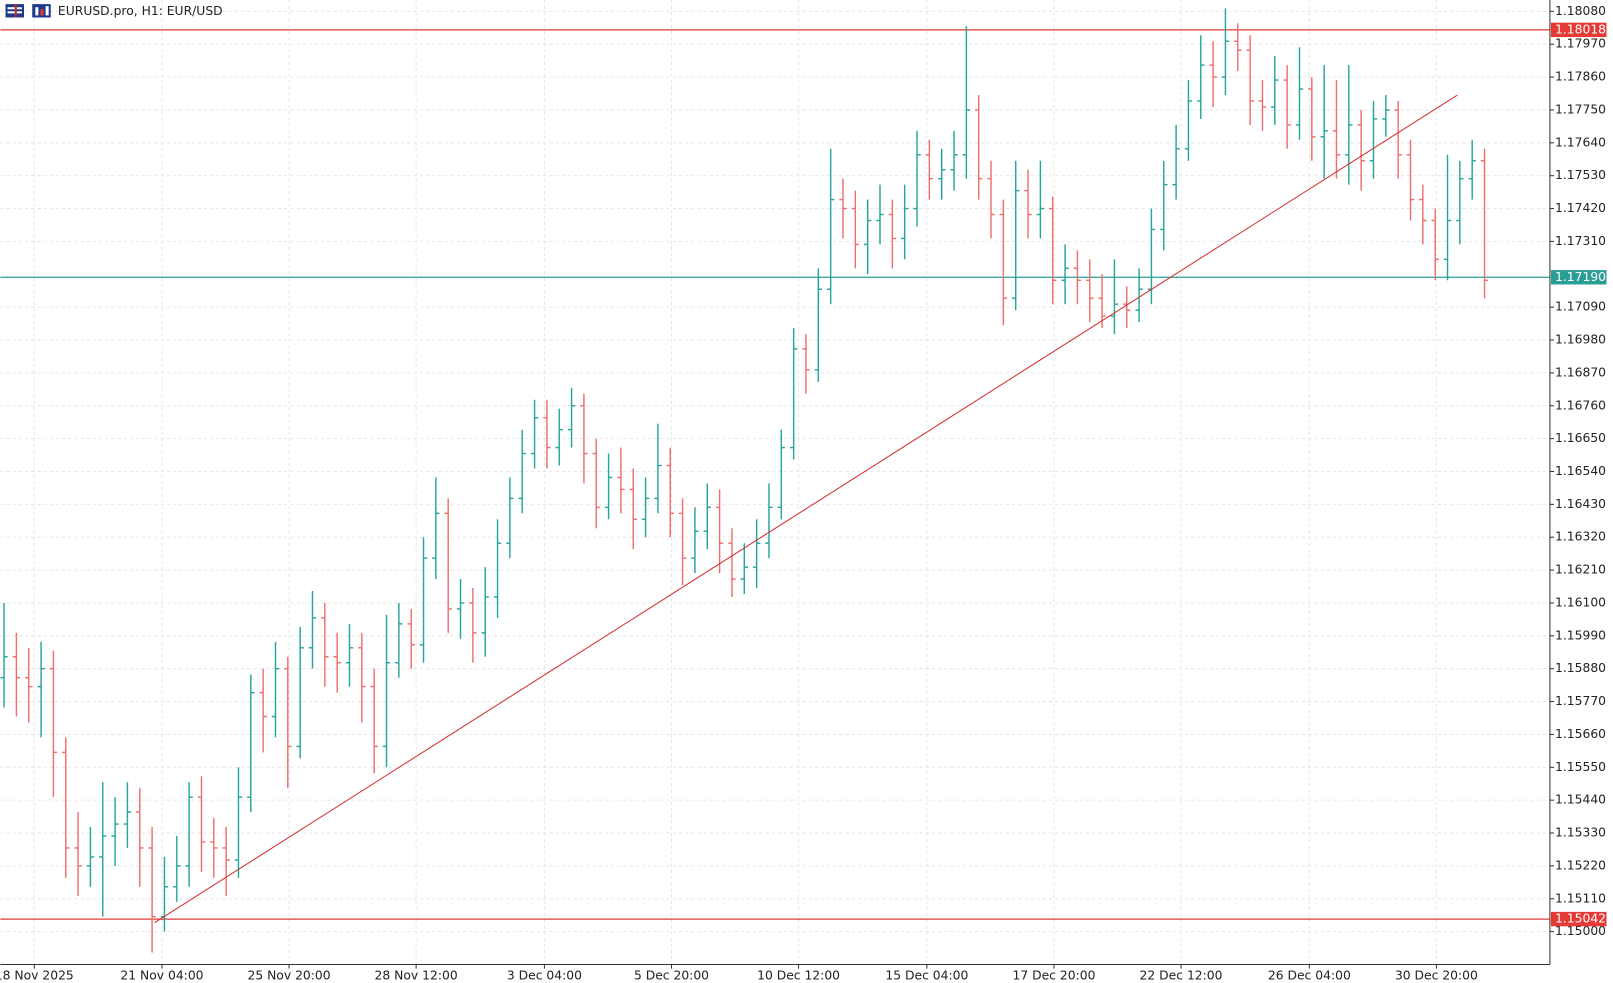 This screenshot has width=1613, height=983. Describe the element at coordinates (1580, 405) in the screenshot. I see `y-tick-label: 1.16760` at that location.